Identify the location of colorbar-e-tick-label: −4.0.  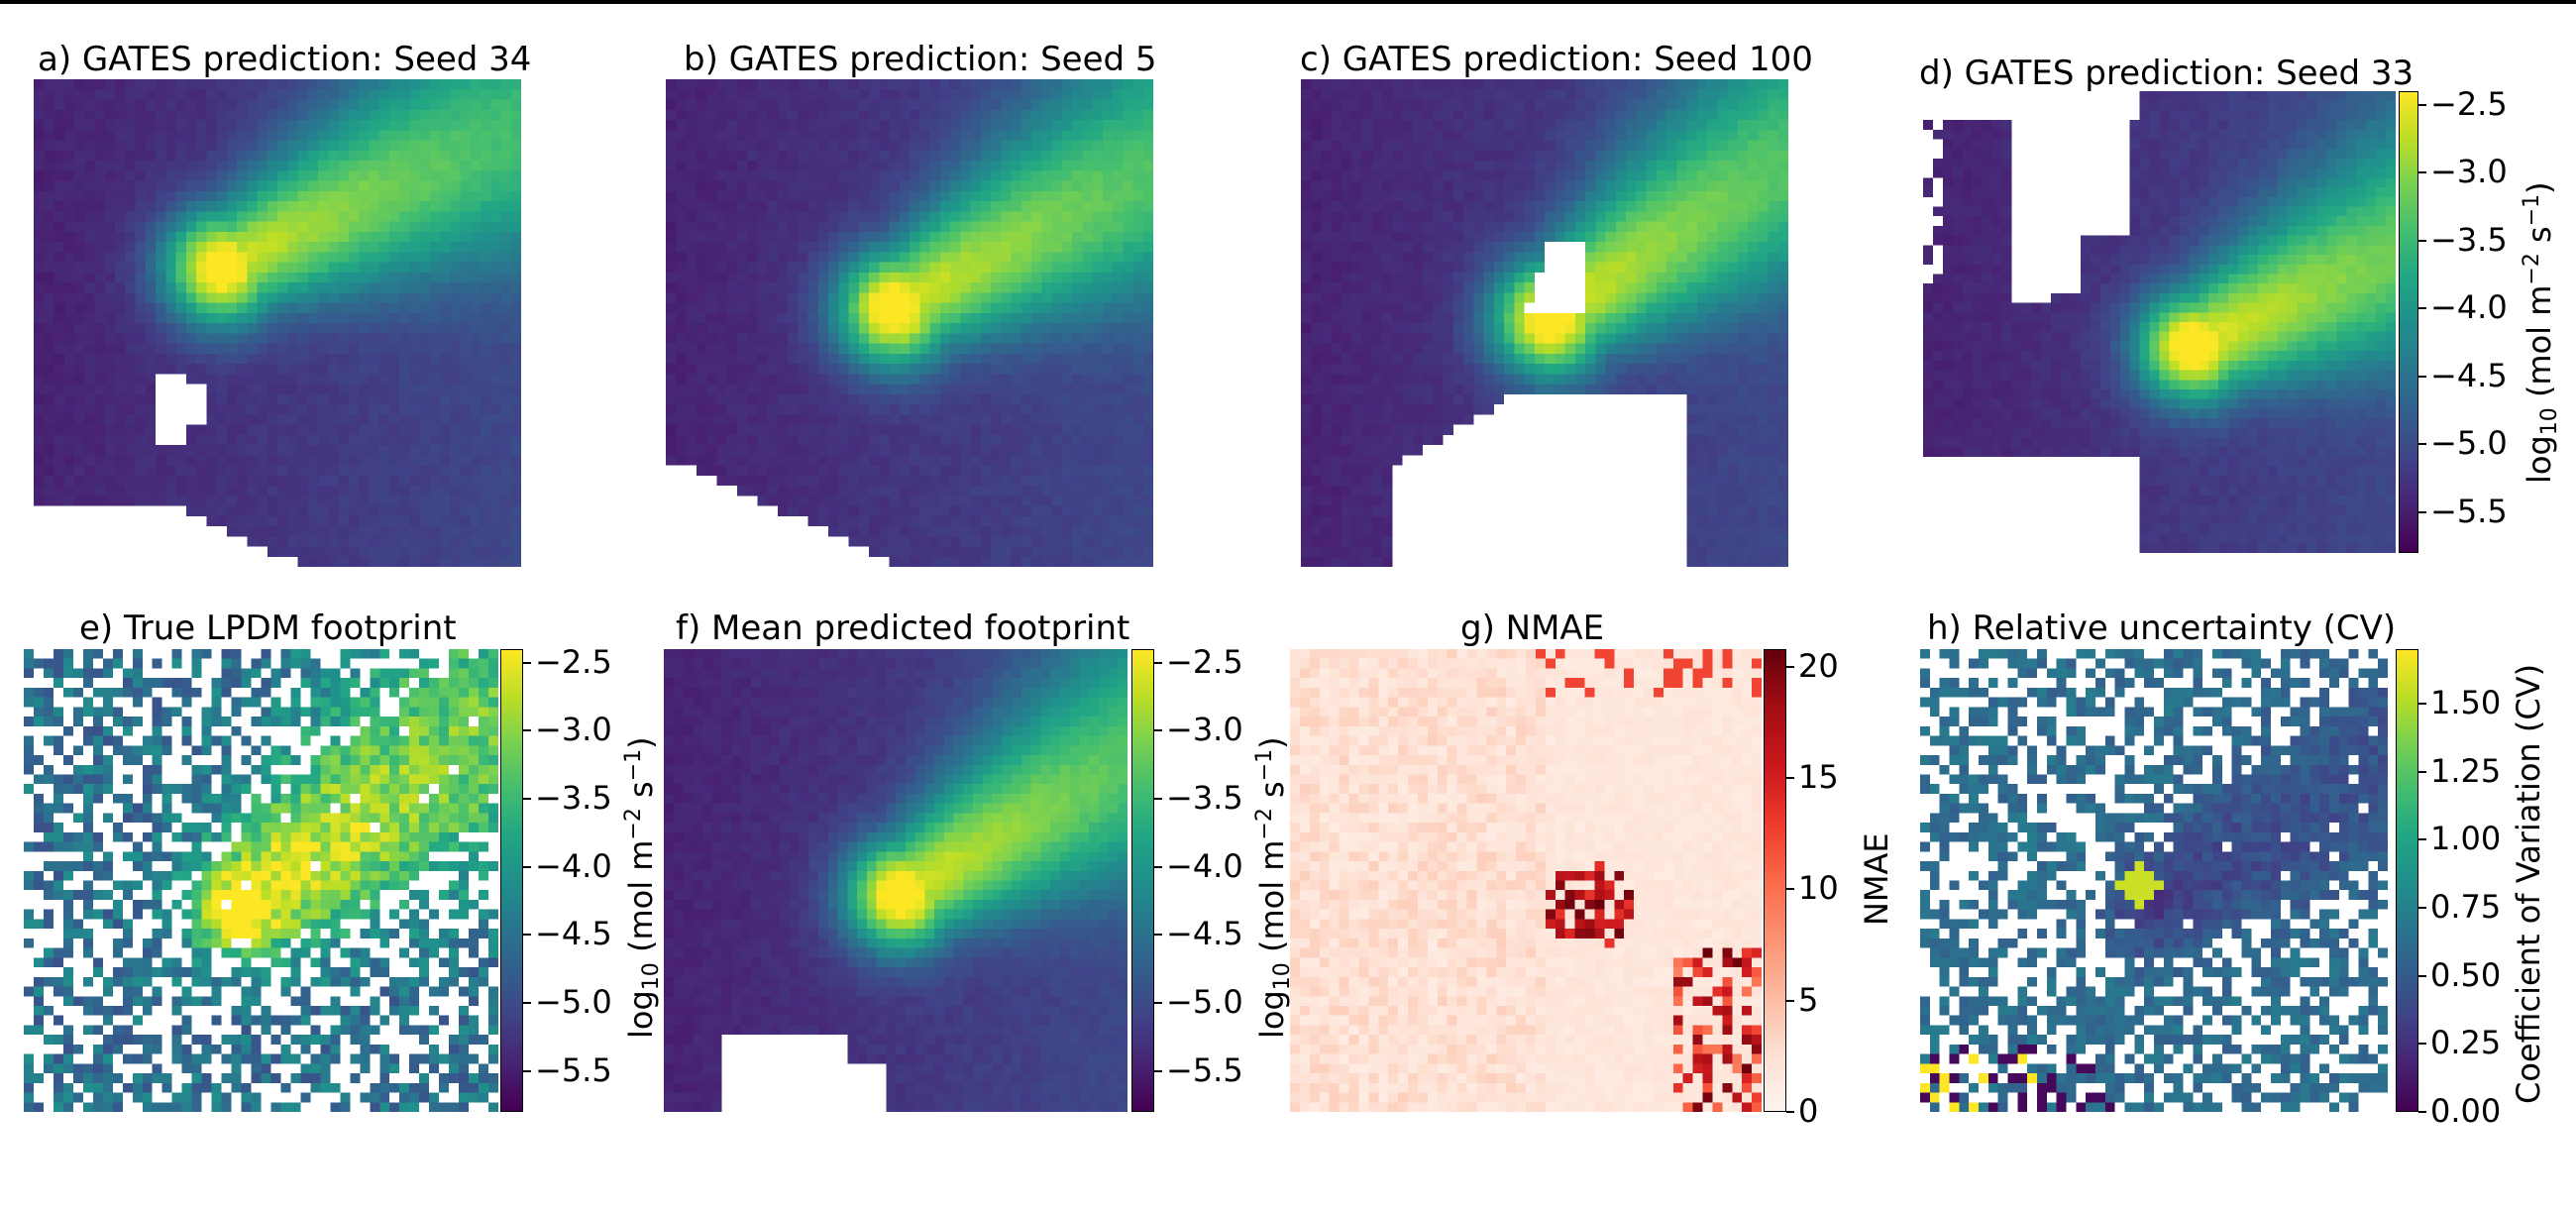
(573, 865).